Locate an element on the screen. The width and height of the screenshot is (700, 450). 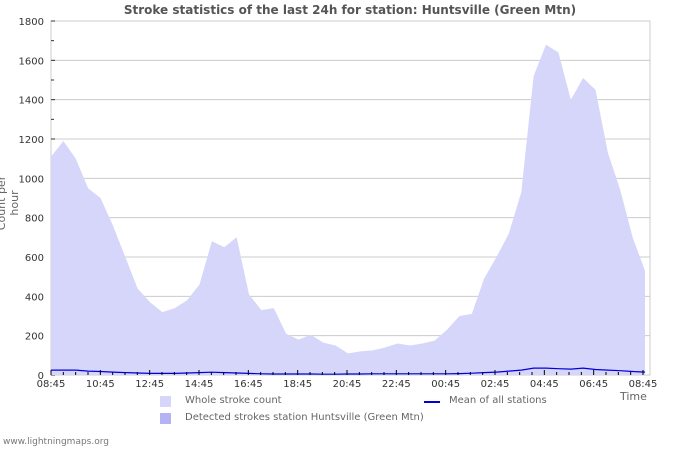
legend-label: Mean of all stations is located at coordinates (498, 400).